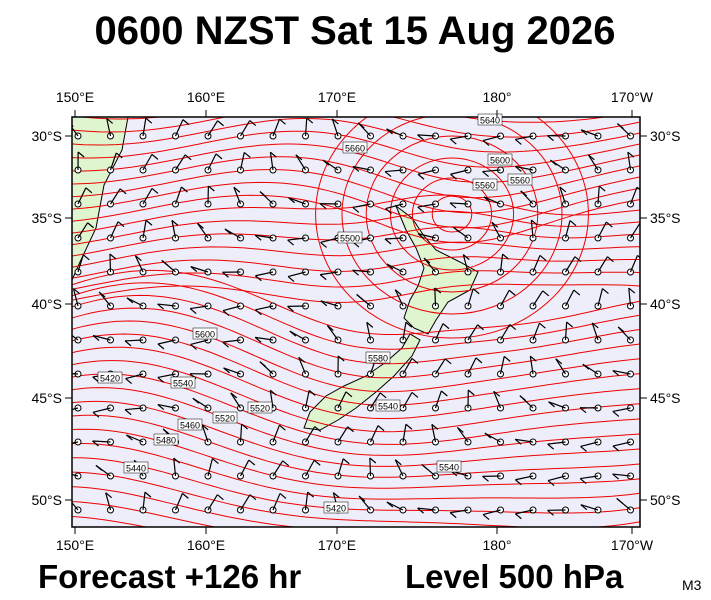 The image size is (711, 600). What do you see at coordinates (665, 304) in the screenshot?
I see `lat-label: 40°S` at bounding box center [665, 304].